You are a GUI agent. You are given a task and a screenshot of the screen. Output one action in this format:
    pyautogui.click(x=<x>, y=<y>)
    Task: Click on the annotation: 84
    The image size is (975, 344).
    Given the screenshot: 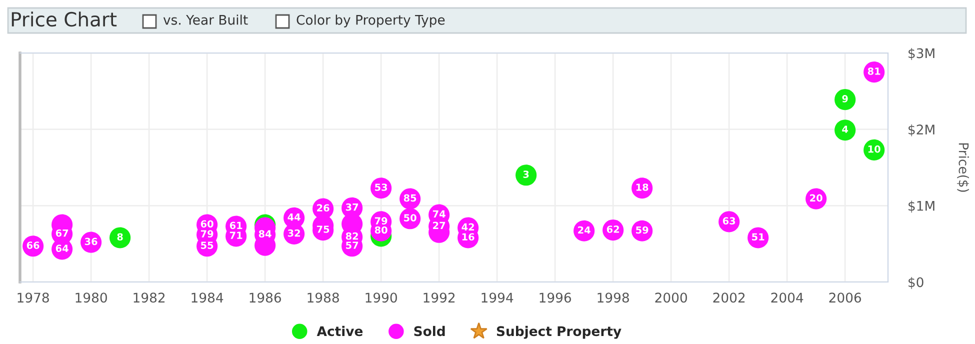 What is the action you would take?
    pyautogui.click(x=265, y=234)
    